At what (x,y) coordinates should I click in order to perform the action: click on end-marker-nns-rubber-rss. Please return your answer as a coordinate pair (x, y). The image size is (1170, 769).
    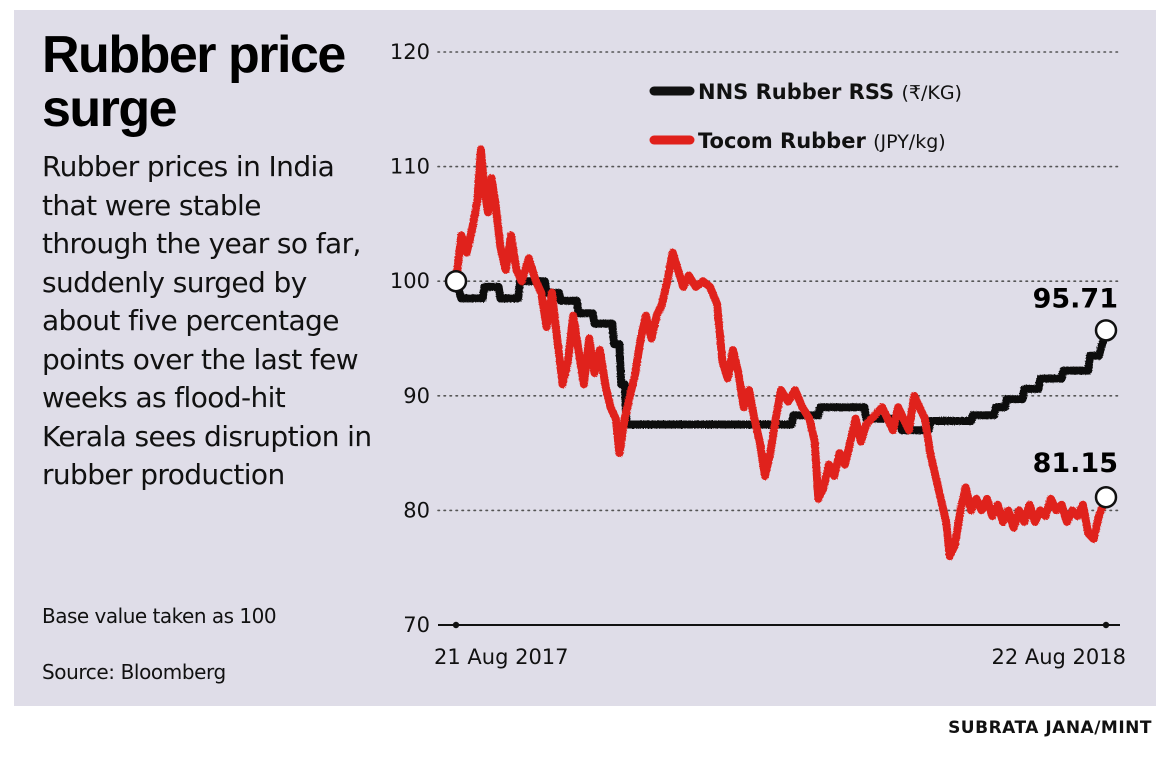
    Looking at the image, I should click on (1106, 330).